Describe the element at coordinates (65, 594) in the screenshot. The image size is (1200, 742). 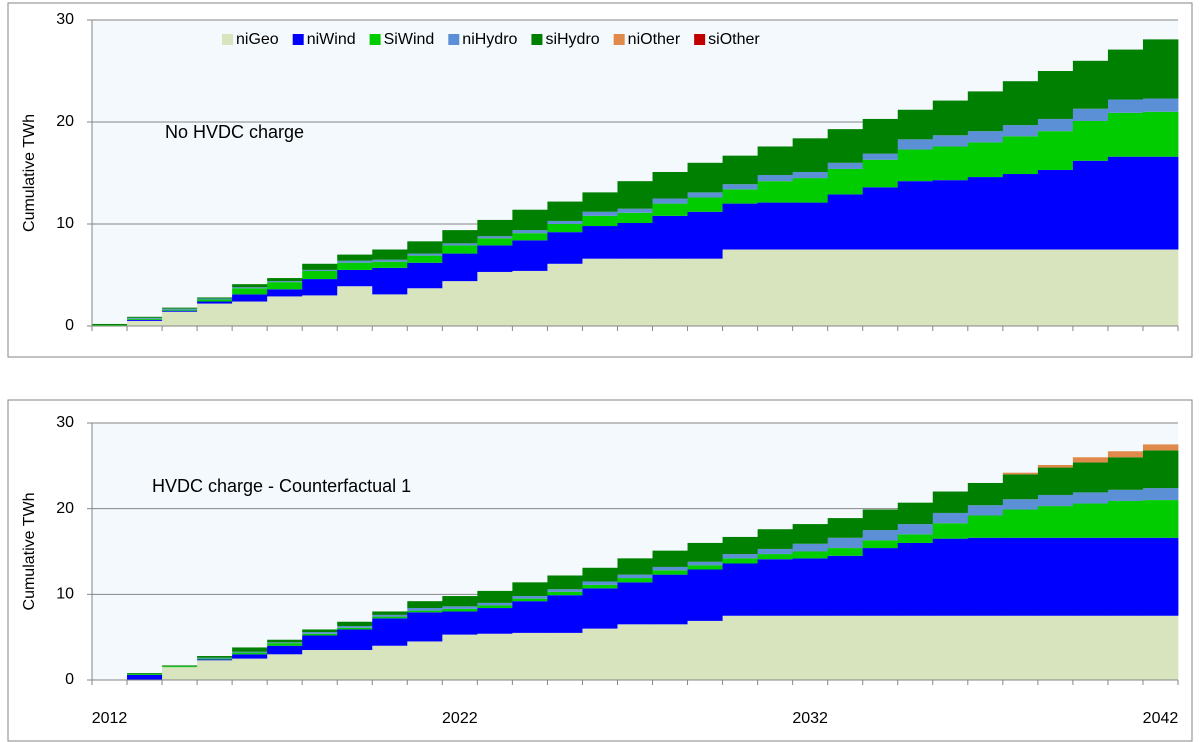
I see `y-tick-label: 10` at that location.